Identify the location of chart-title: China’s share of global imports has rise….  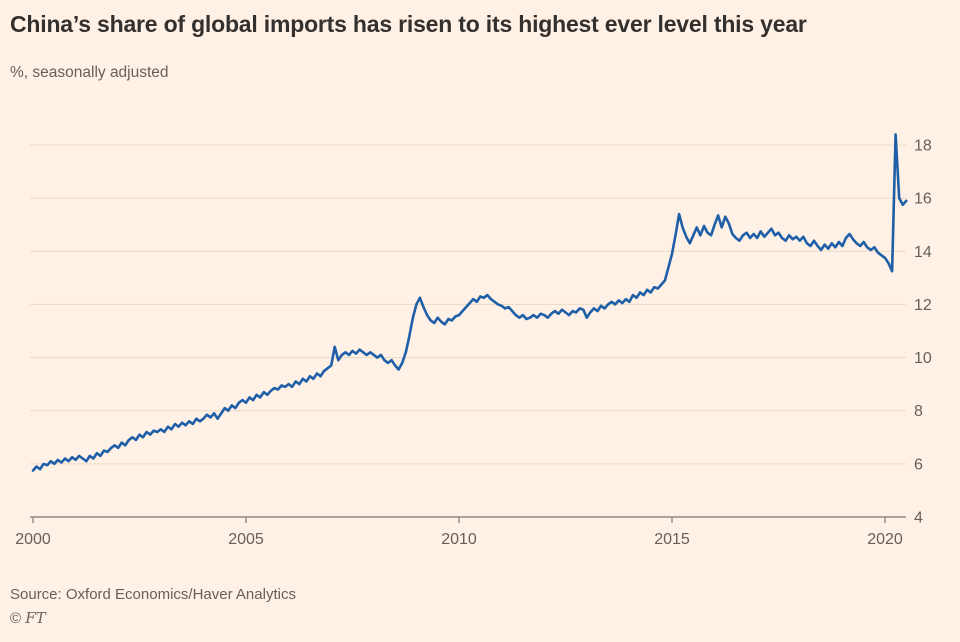
(408, 24).